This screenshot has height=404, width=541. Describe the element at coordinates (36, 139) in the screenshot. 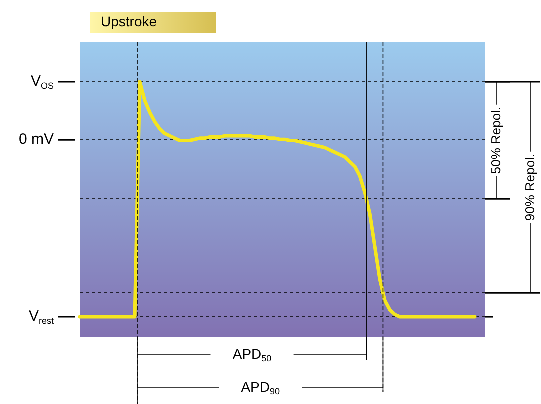

I see `ref-line-label: 0 mV` at that location.